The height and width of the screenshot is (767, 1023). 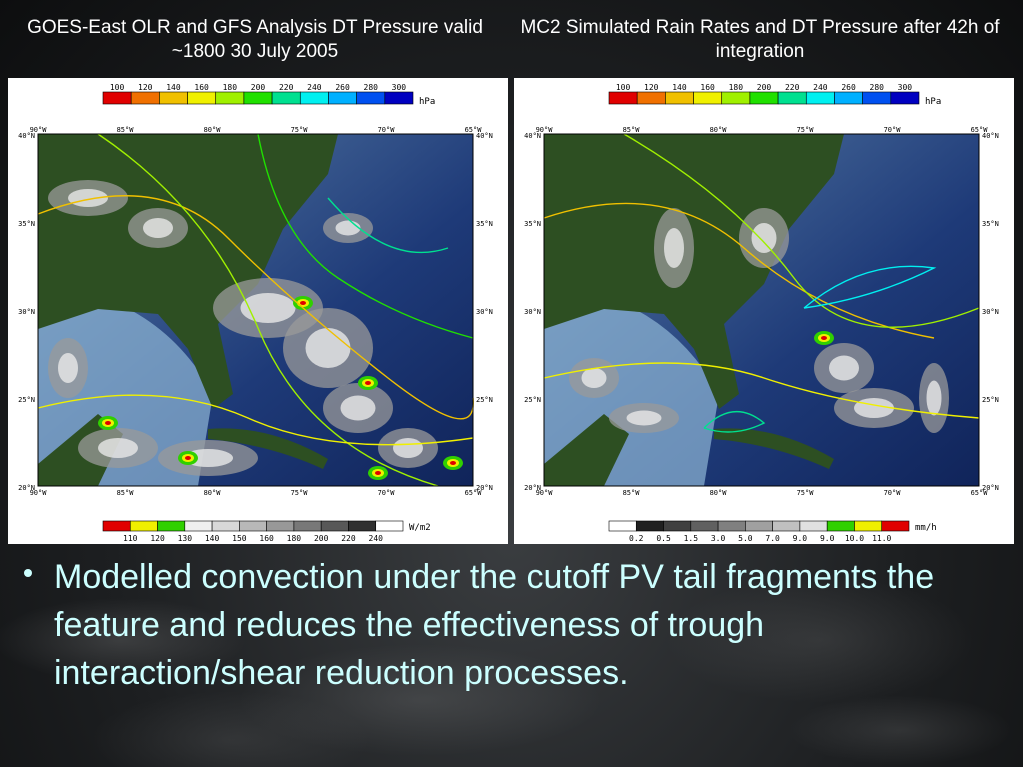 I want to click on land-north-america, so click(x=694, y=271).